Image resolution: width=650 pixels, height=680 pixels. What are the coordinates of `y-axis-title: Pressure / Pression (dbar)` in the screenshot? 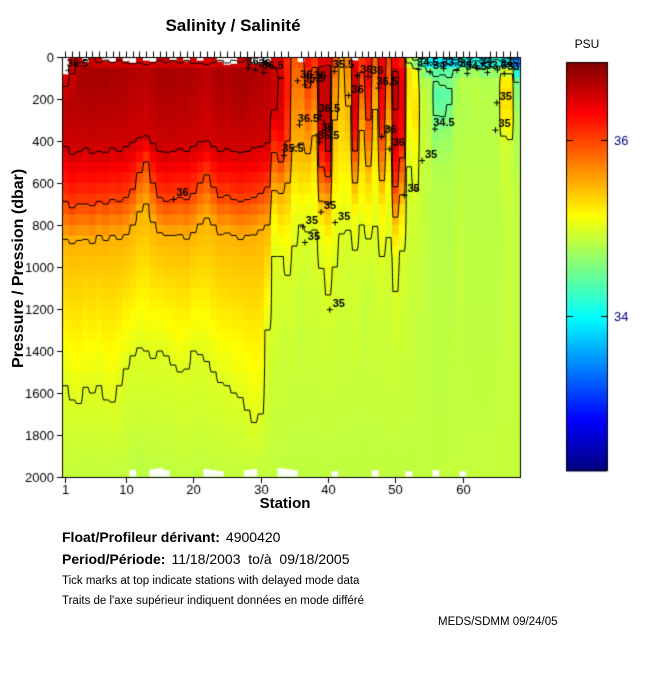 It's located at (18, 268).